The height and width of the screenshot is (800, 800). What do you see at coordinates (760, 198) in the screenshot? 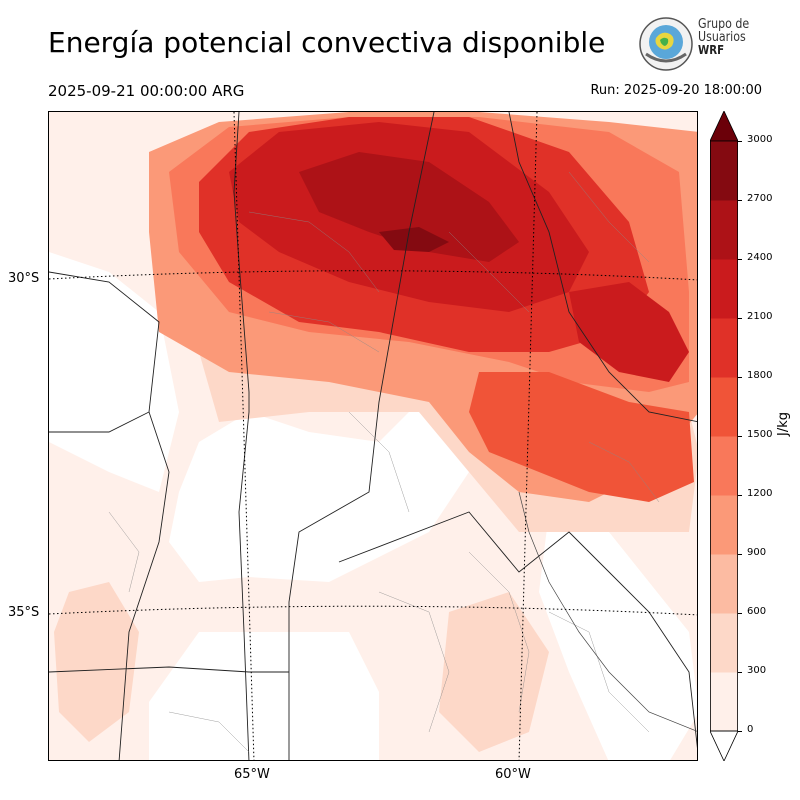
I see `colorbar-tick-label: 2700` at bounding box center [760, 198].